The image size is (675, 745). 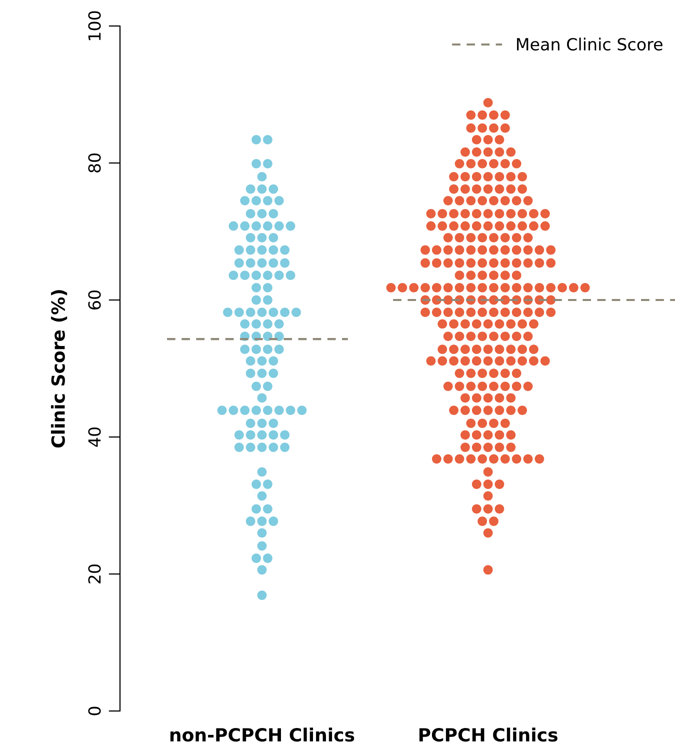 I want to click on y-tick-label: 80, so click(x=94, y=163).